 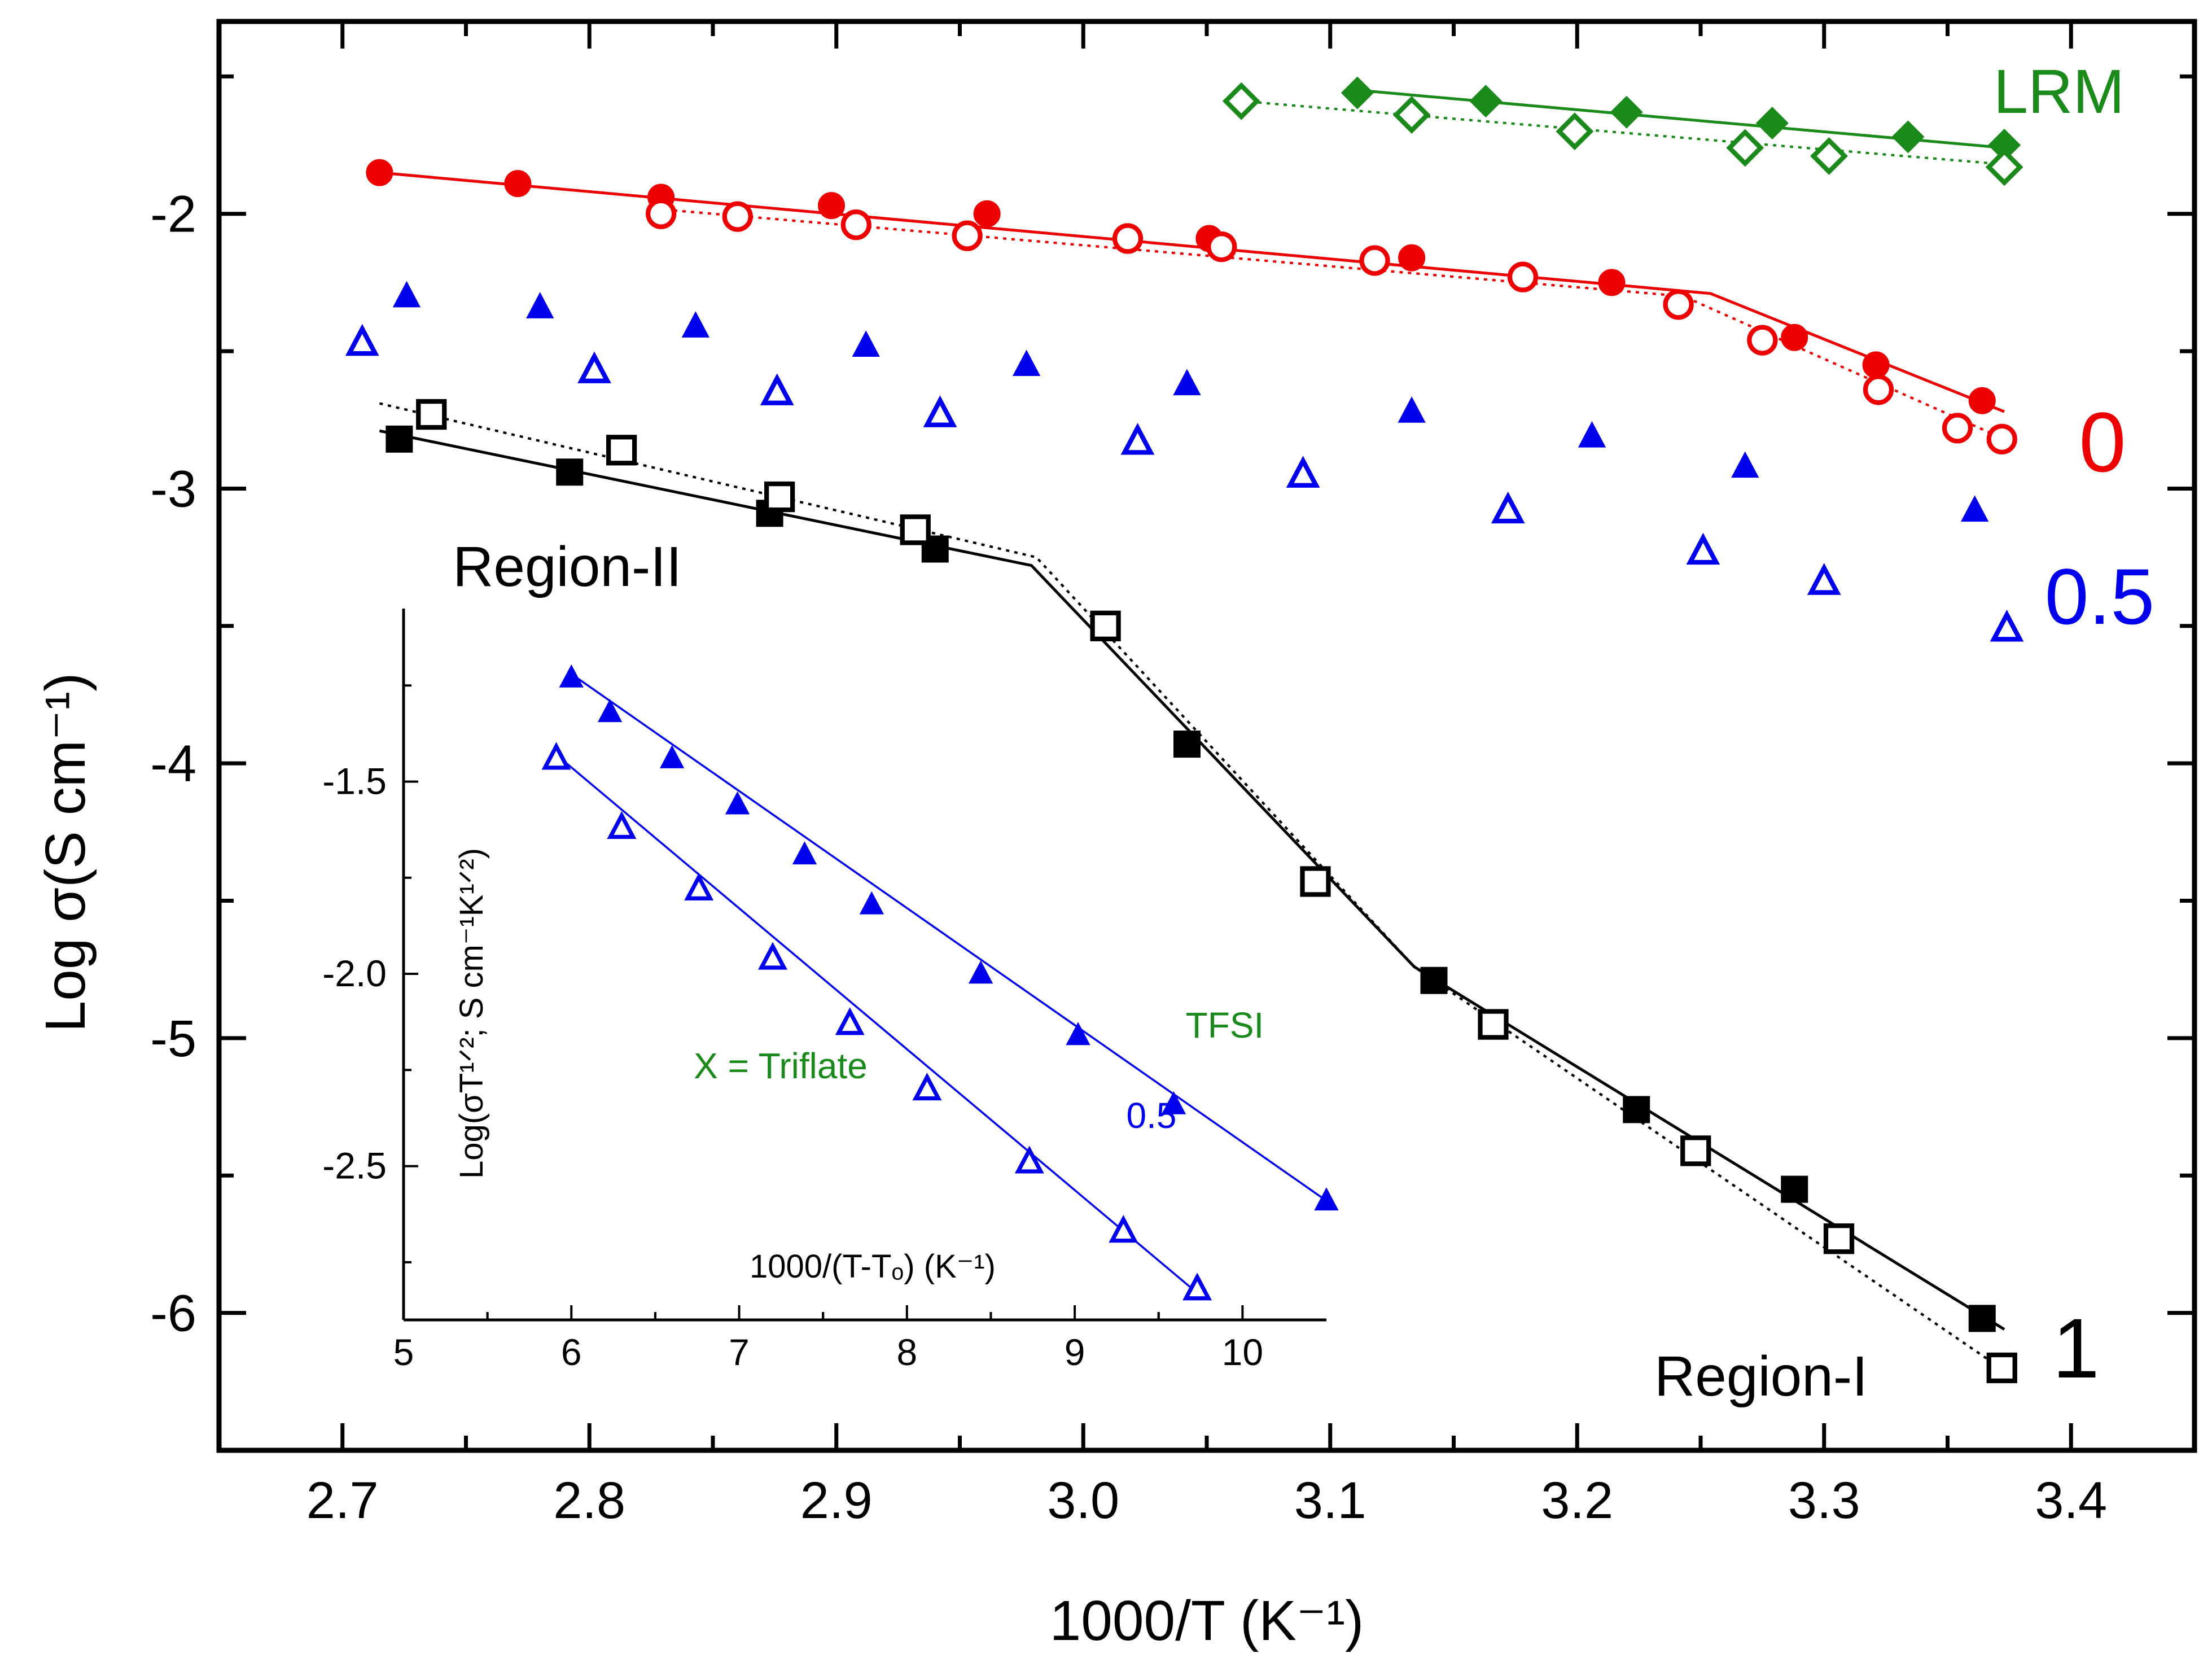 What do you see at coordinates (354, 973) in the screenshot?
I see `inset-y-tick-label: -2.0` at bounding box center [354, 973].